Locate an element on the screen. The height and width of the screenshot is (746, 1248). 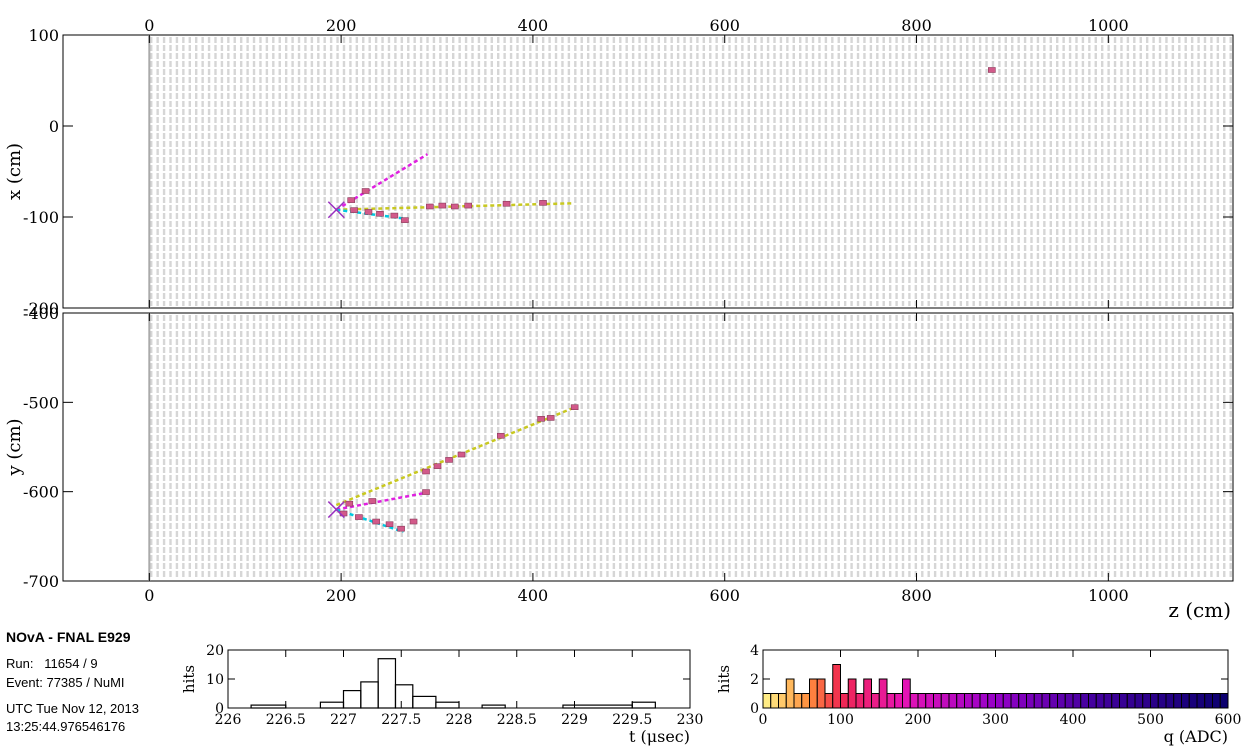
experiment-title: NOvA - FNAL E929 is located at coordinates (68, 637).